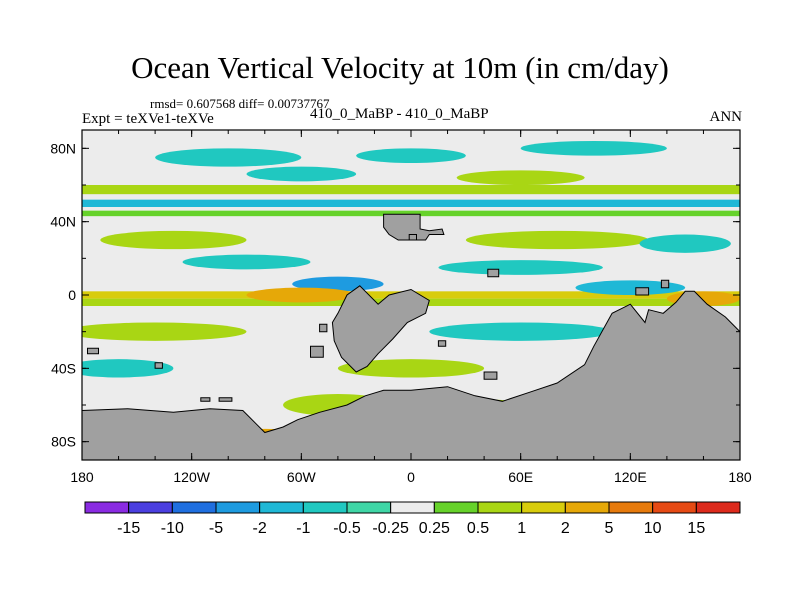  I want to click on colorbar-label: 5, so click(609, 528).